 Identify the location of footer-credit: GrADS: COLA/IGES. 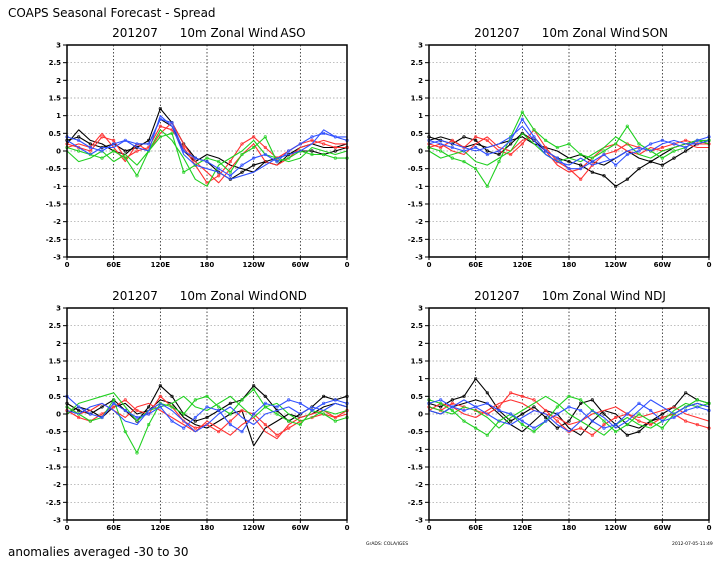
(387, 544).